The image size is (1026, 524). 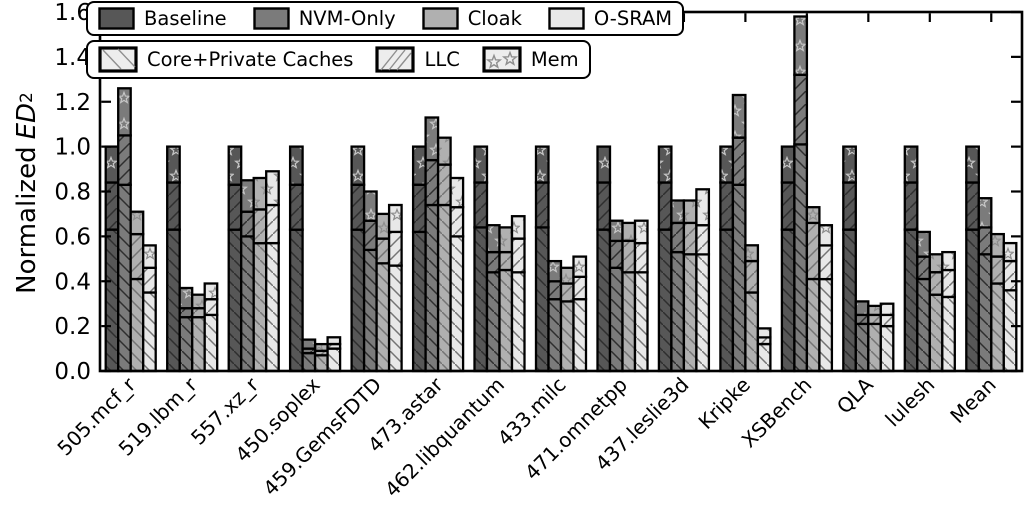 What do you see at coordinates (678, 311) in the screenshot?
I see `bar-segment-437.leslie3d-NVM-Only-Core+Private Caches` at bounding box center [678, 311].